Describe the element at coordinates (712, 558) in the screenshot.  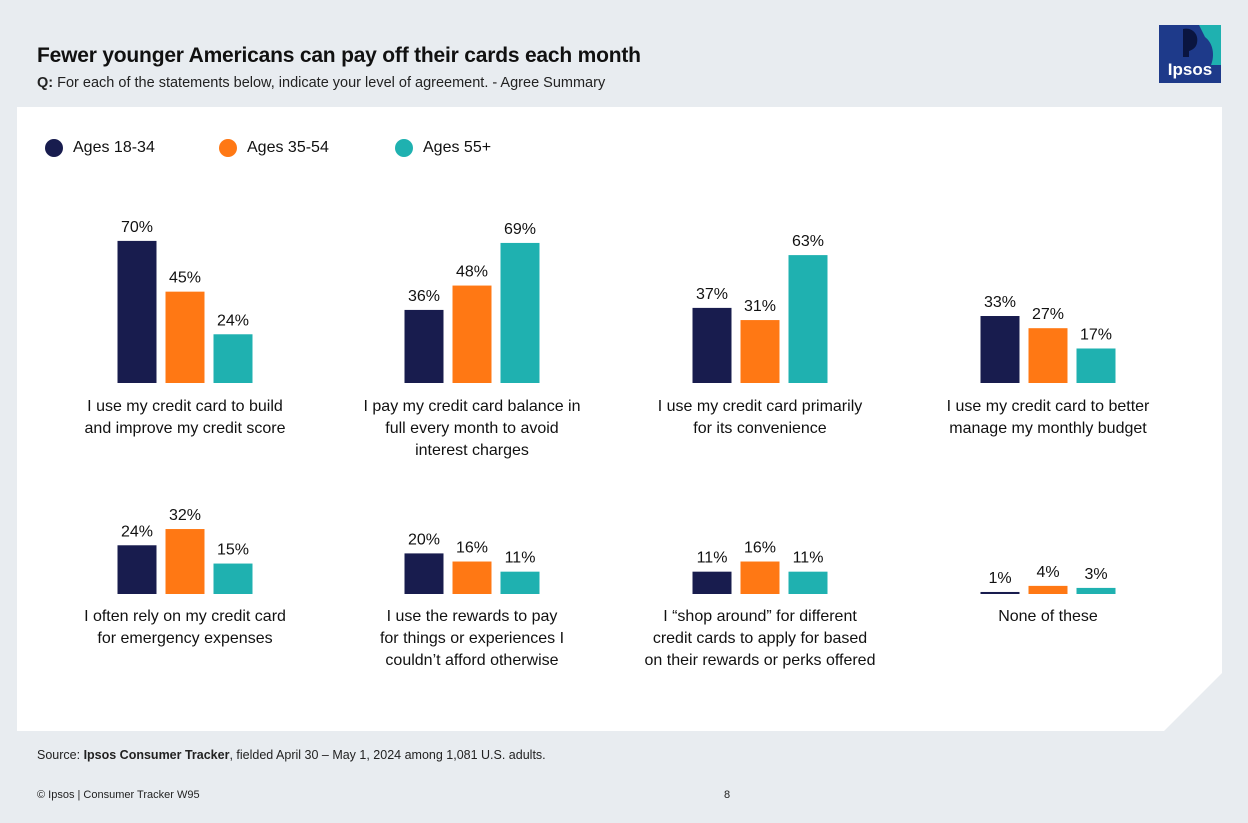
I see `data-label-7-18-34: 11%` at that location.